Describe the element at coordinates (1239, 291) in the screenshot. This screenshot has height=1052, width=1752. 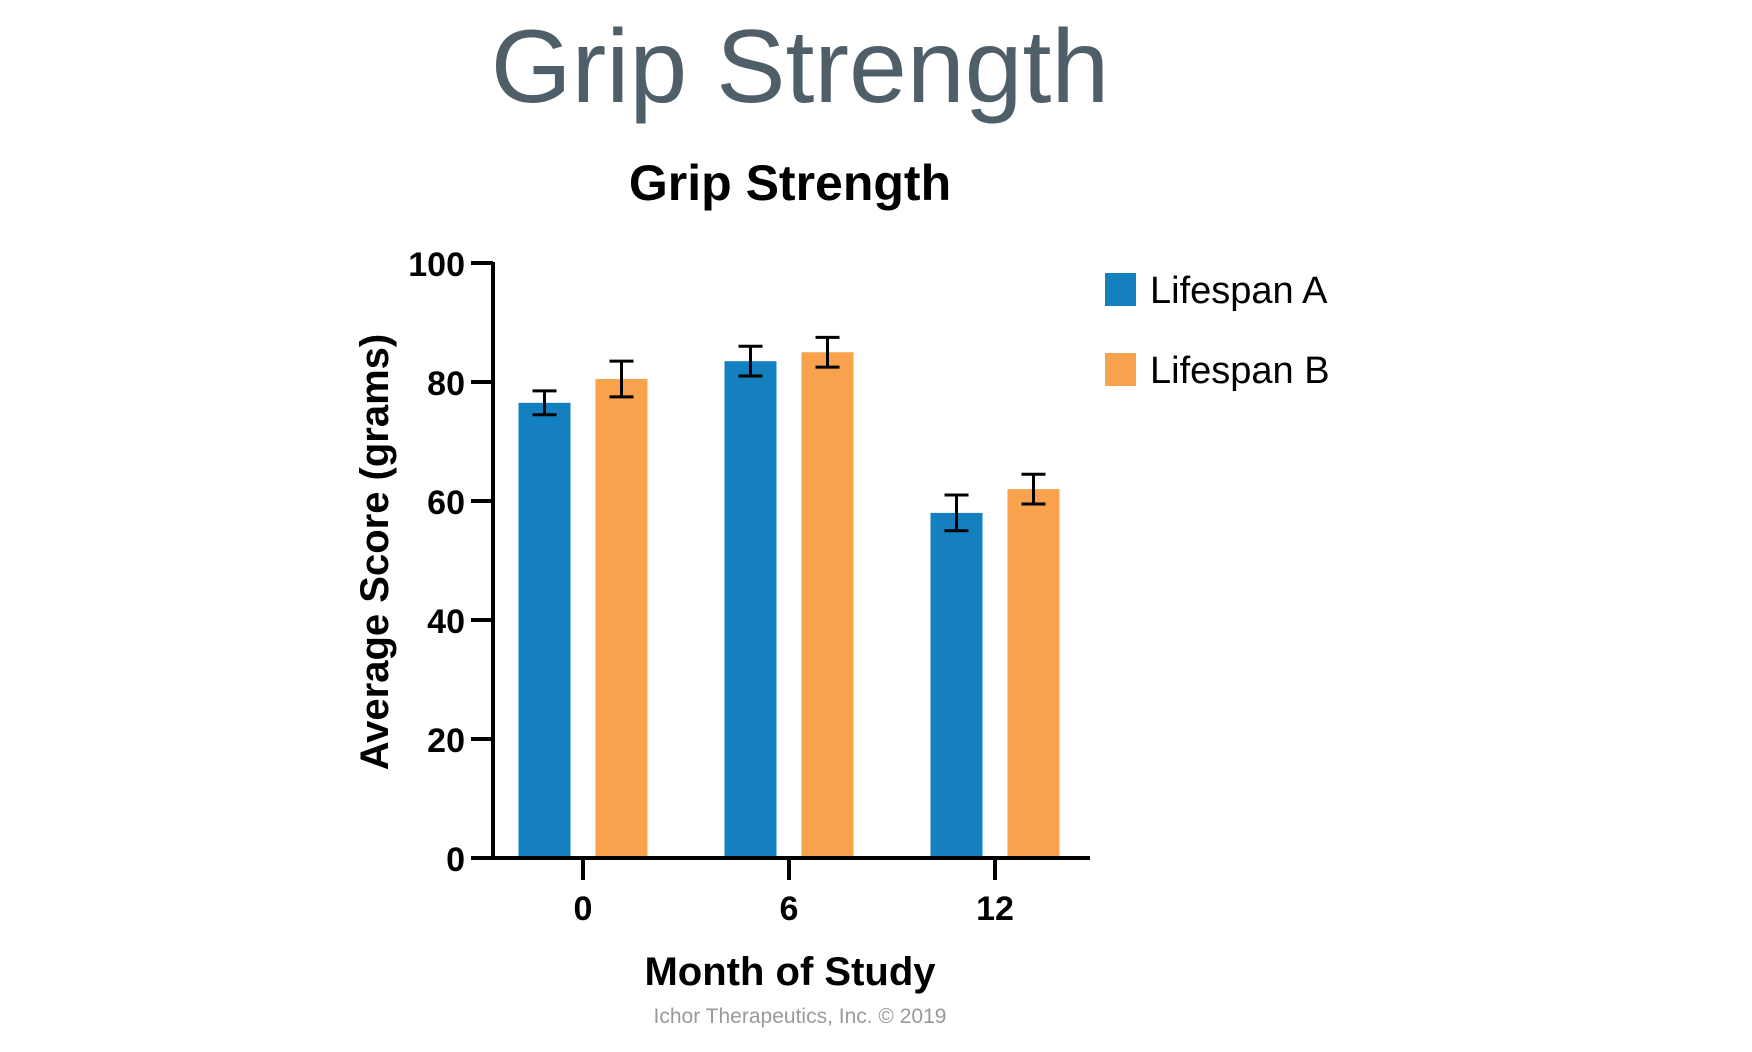
I see `legend-label: Lifespan A` at that location.